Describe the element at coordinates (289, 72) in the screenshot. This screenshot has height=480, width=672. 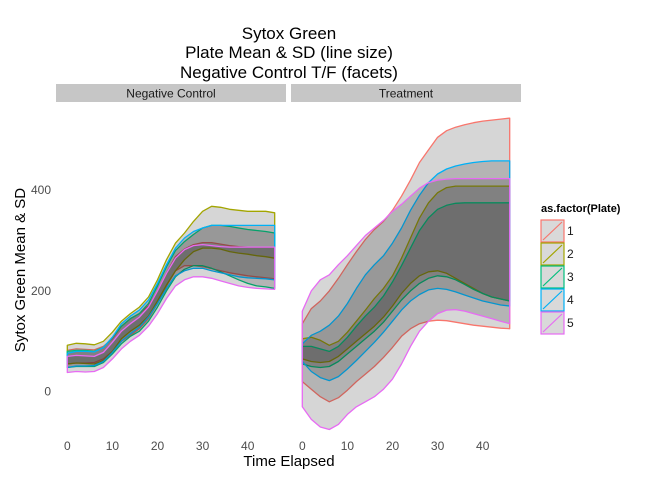
I see `title-line-3: Negative Control T/F (facets)` at that location.